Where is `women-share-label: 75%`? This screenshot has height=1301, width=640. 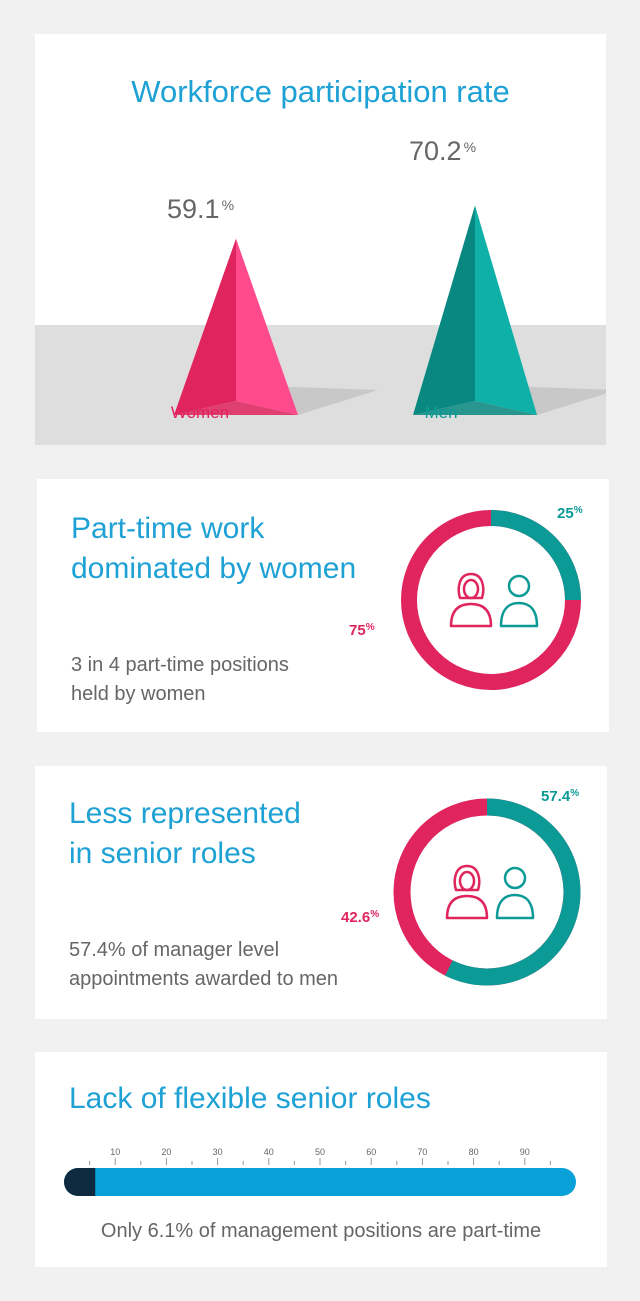
women-share-label: 75% is located at coordinates (362, 630).